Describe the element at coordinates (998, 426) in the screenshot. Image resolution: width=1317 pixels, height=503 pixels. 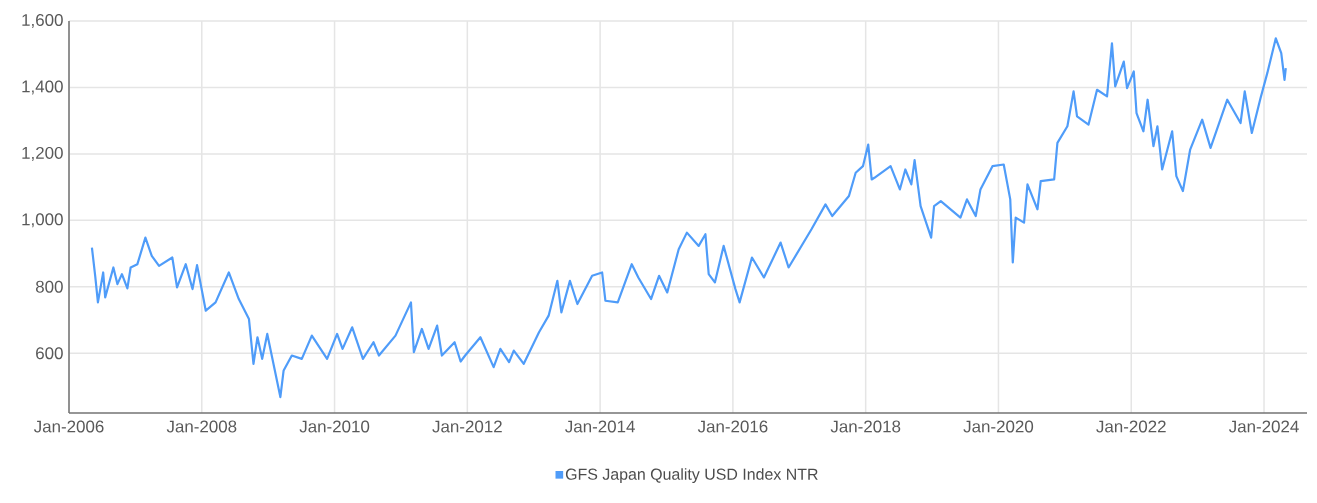
I see `x-tick-label: Jan-2020` at that location.